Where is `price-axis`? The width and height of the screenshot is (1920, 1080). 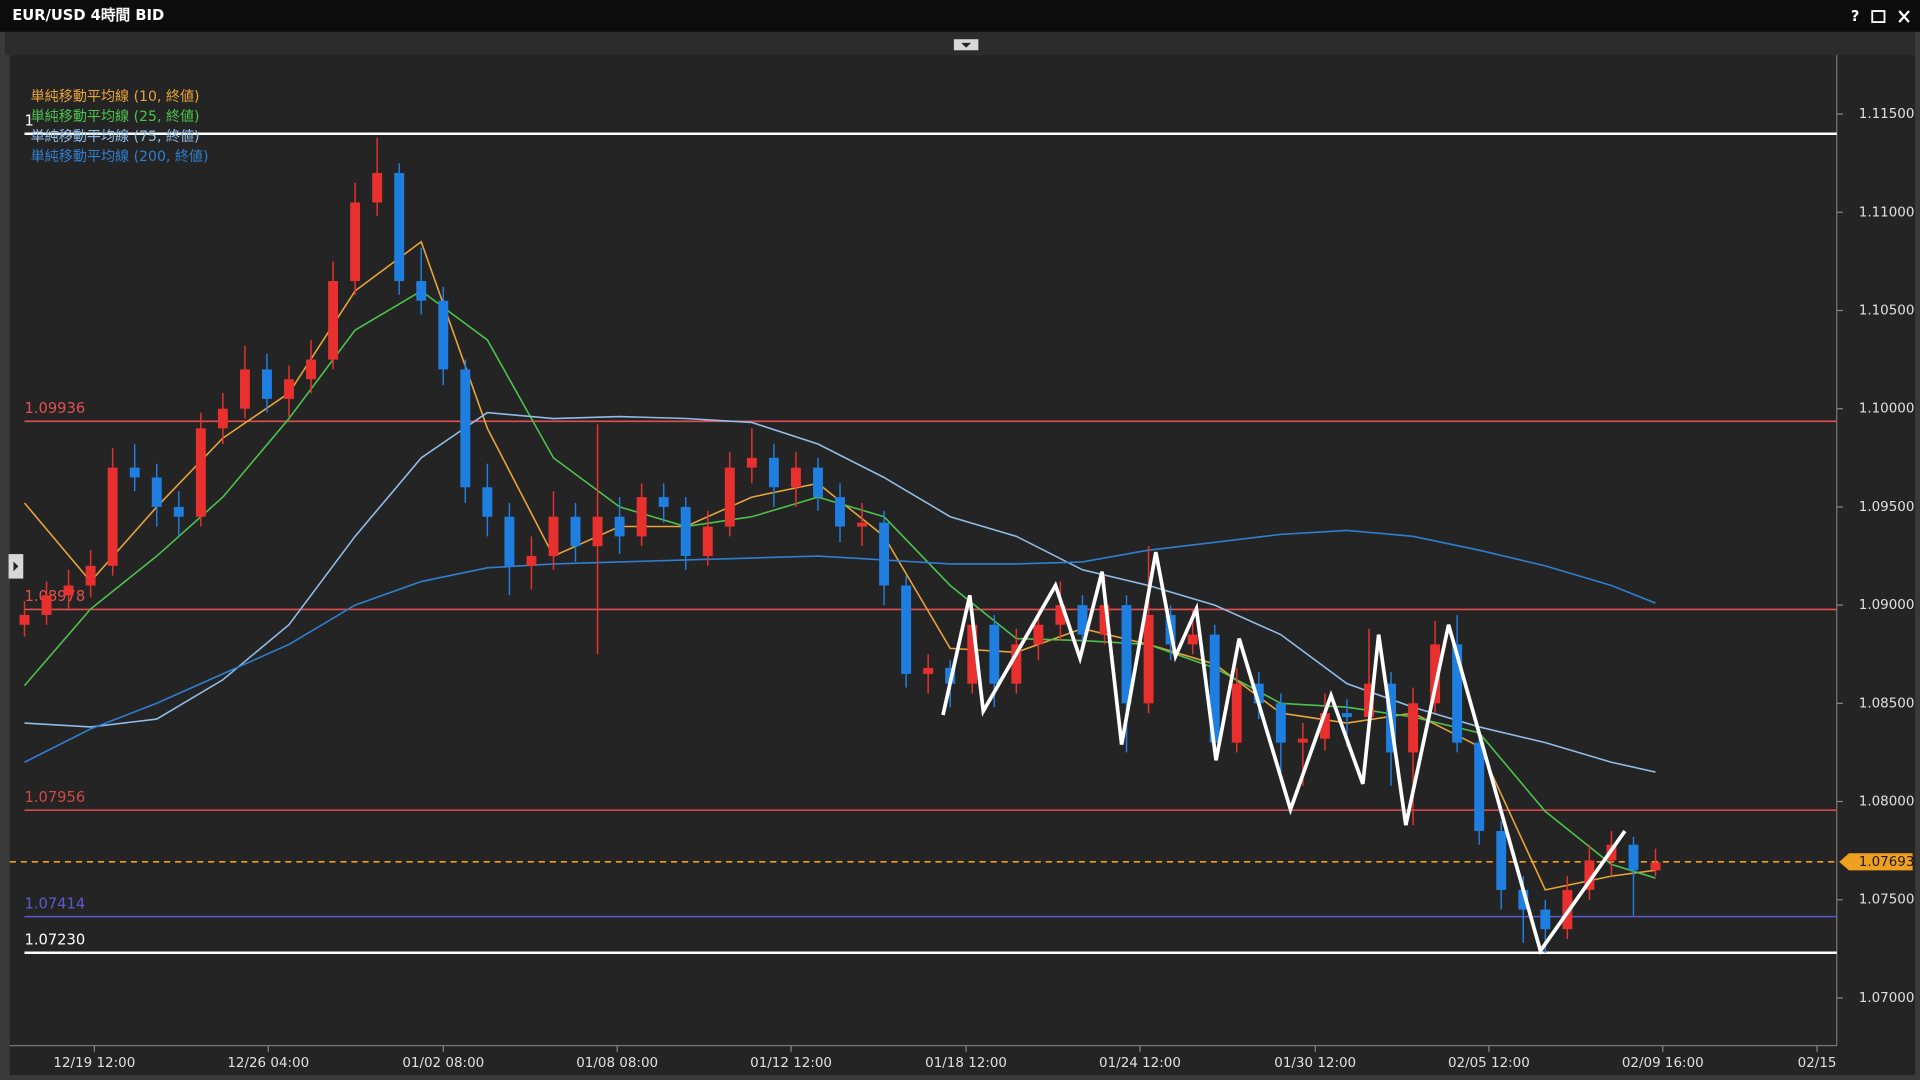
price-axis is located at coordinates (1876, 565).